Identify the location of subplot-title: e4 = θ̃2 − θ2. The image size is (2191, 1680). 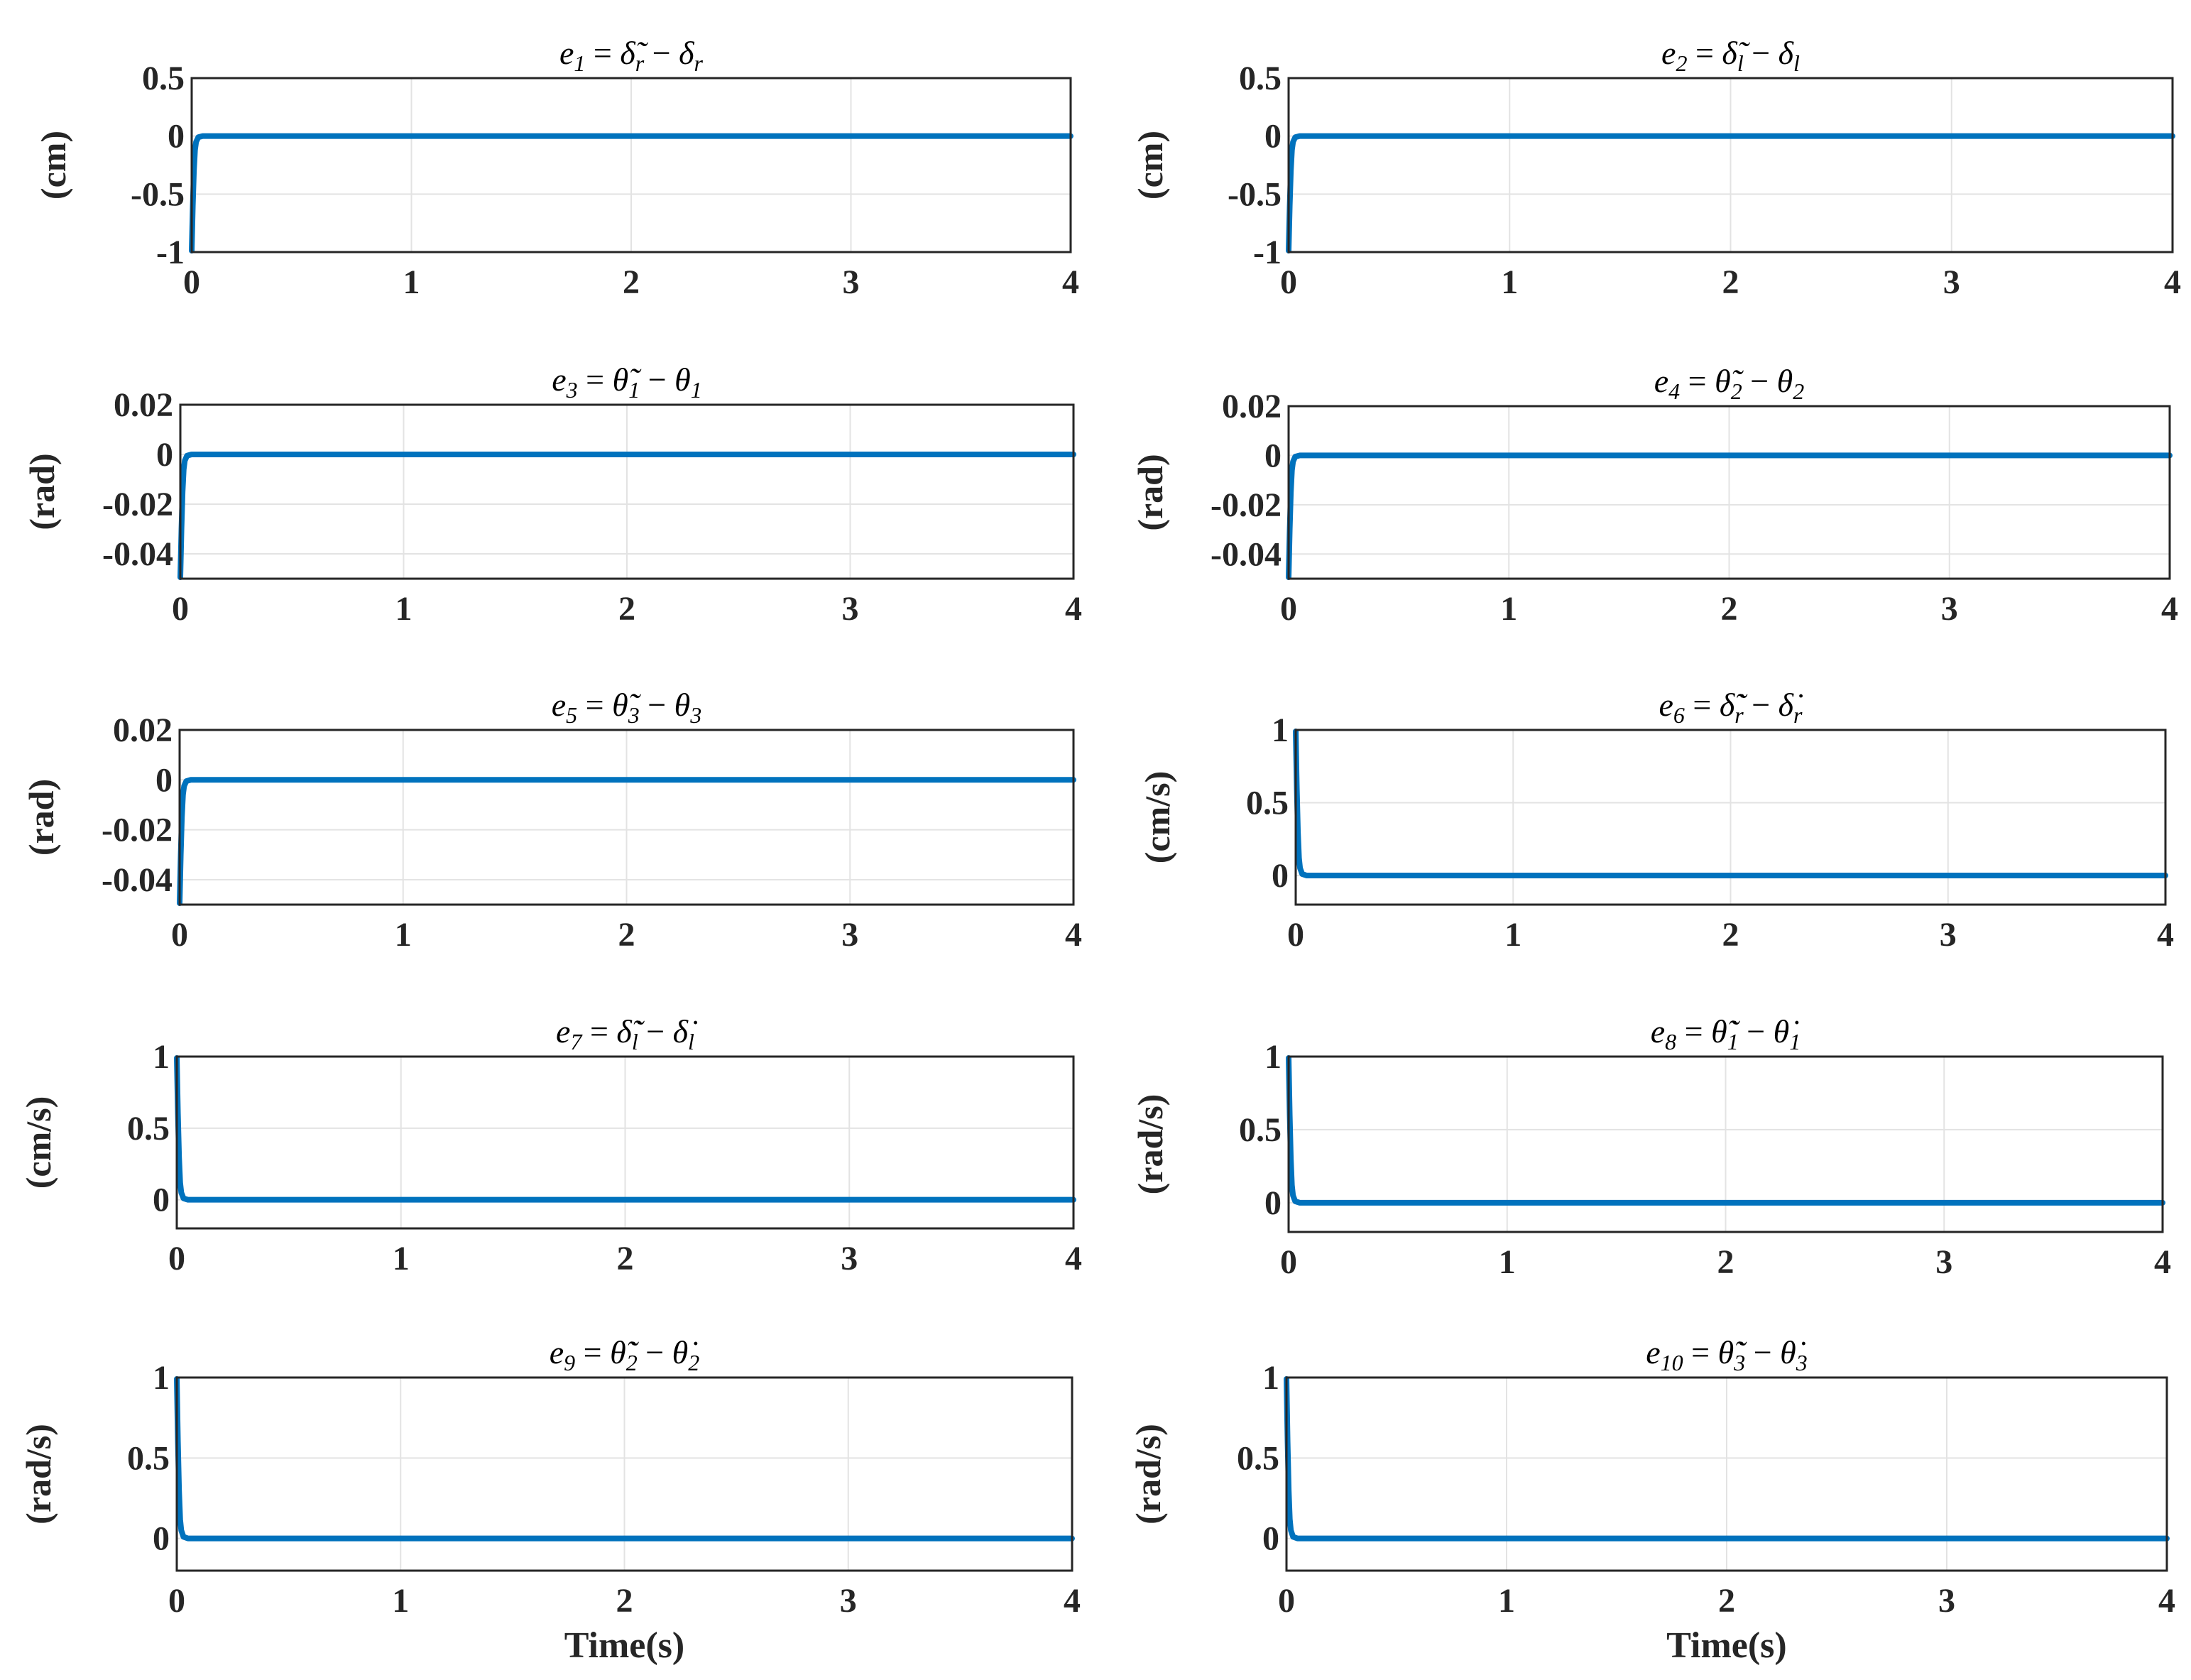
(1729, 384).